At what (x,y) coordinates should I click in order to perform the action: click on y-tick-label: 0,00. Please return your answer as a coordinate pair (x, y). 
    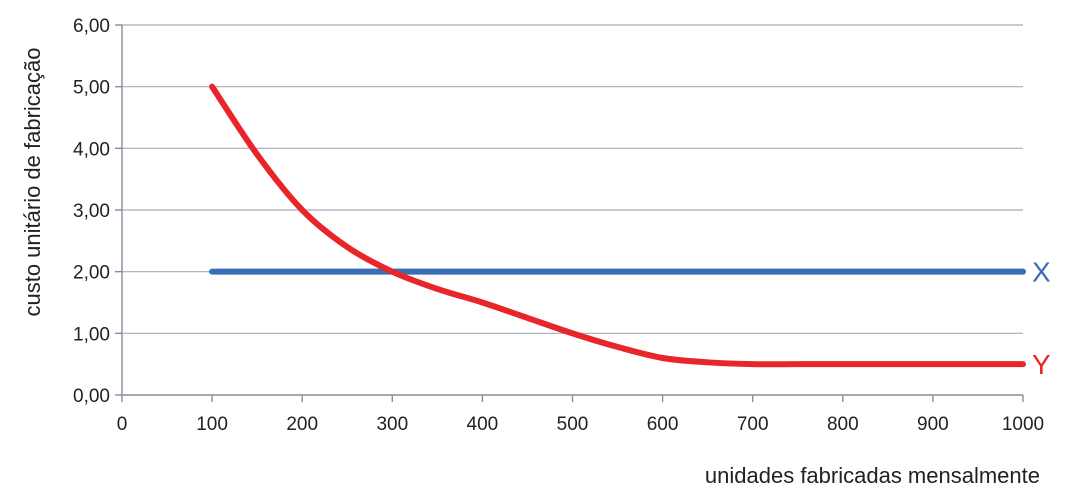
    Looking at the image, I should click on (91, 396).